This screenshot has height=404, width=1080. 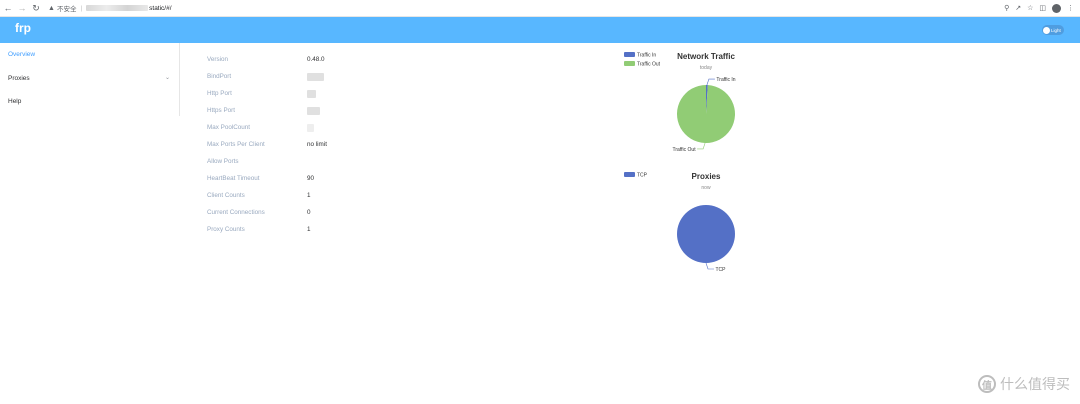 I want to click on info-row-http-port: Http Port, so click(x=357, y=92).